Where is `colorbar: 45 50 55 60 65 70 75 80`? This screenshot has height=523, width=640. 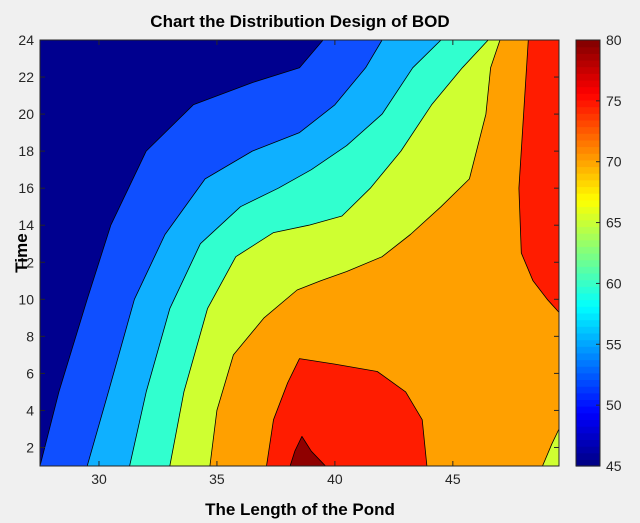
colorbar: 45 50 55 60 65 70 75 80 is located at coordinates (598, 253).